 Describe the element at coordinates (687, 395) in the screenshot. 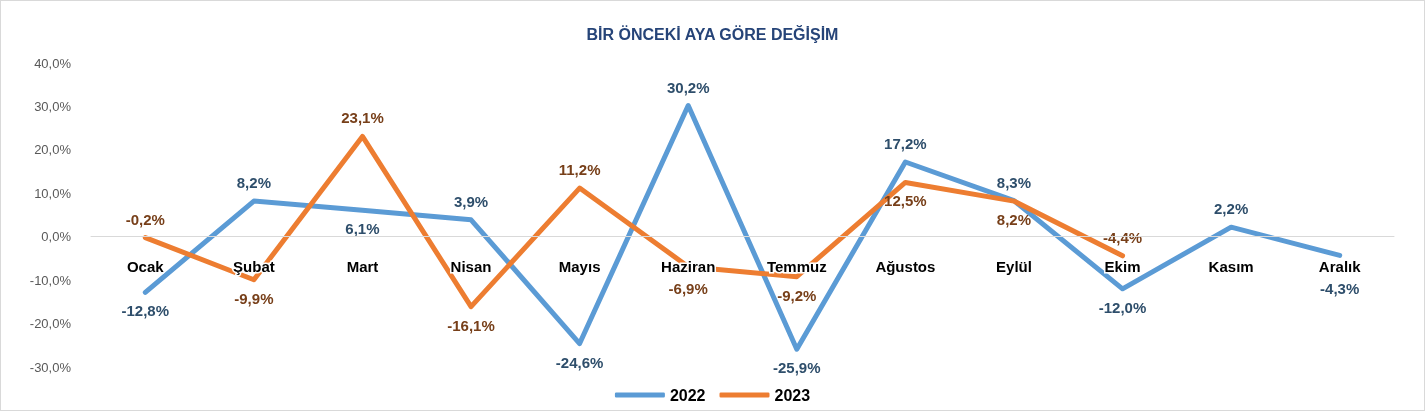

I see `legend-label: 2022` at that location.